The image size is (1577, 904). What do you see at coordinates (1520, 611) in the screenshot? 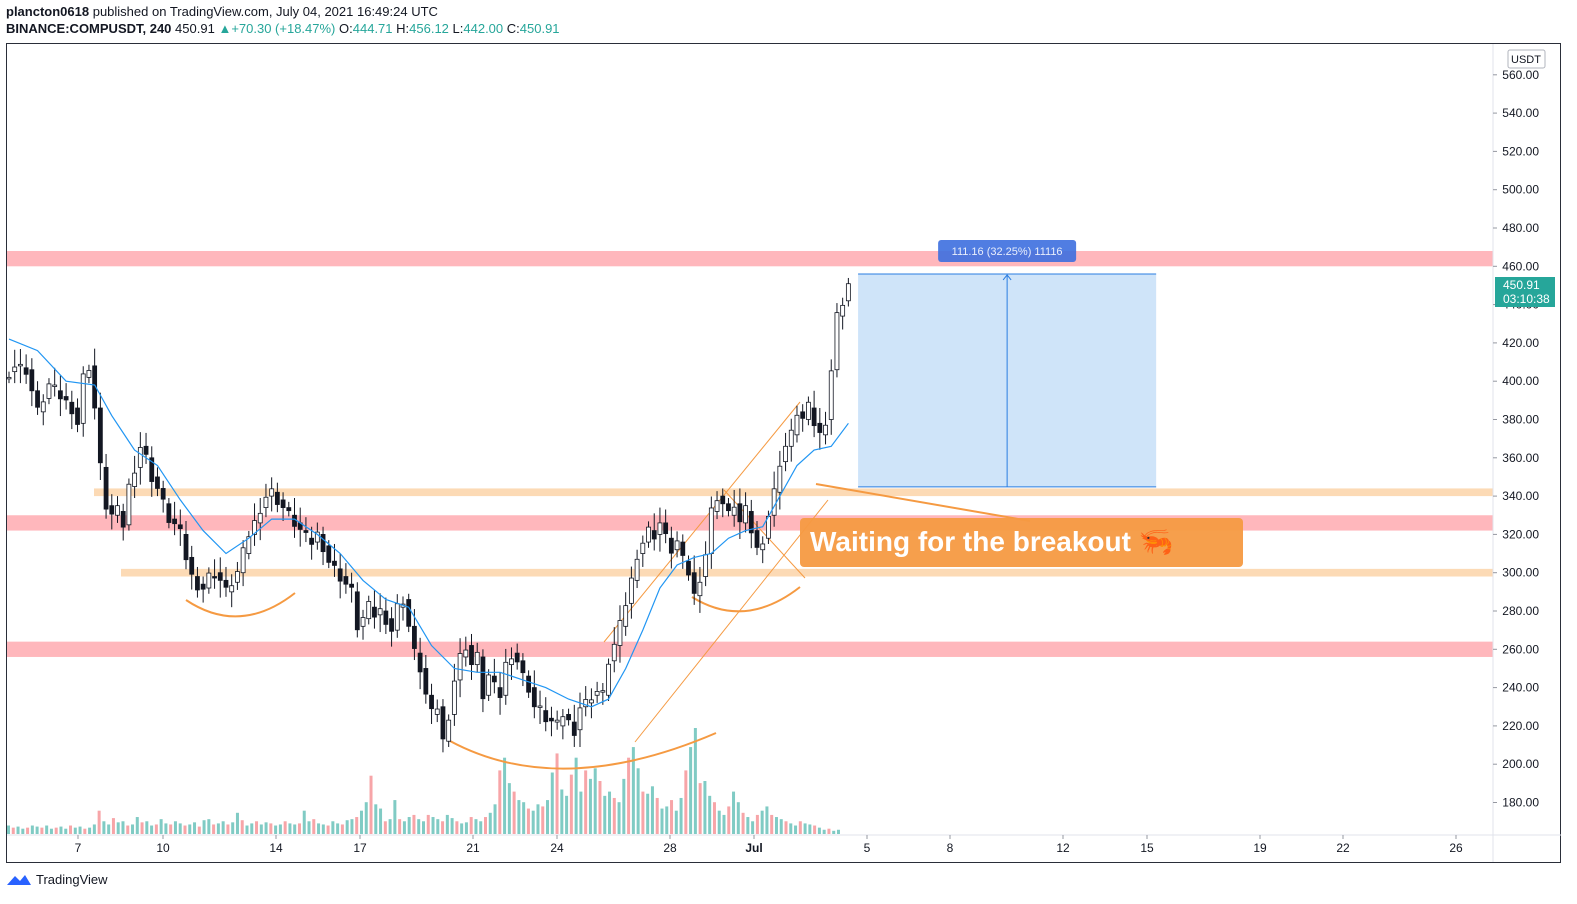
I see `price-tick-label: 280.00` at bounding box center [1520, 611].